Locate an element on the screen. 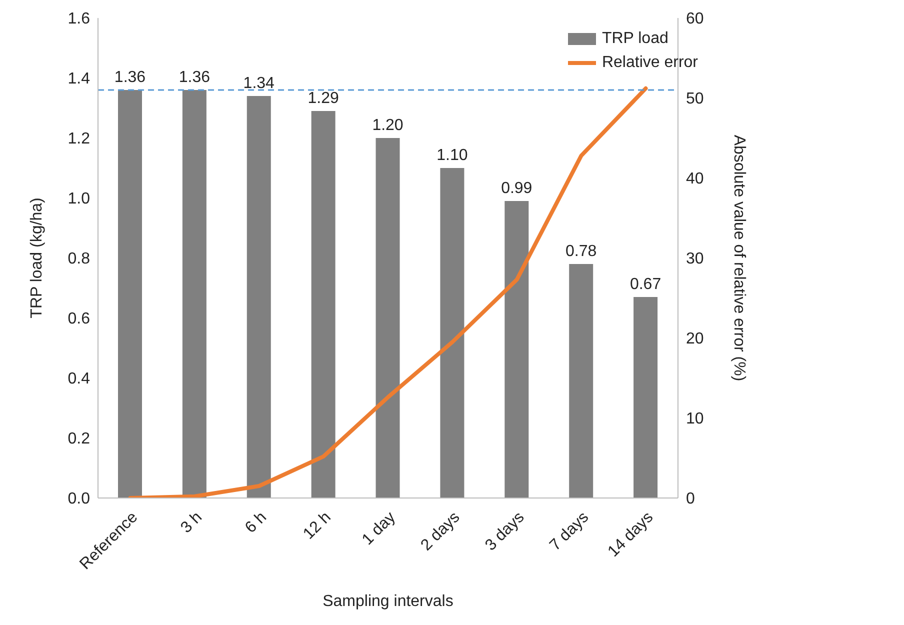 This screenshot has height=625, width=904. y-tick-label: 0.0 is located at coordinates (79, 499).